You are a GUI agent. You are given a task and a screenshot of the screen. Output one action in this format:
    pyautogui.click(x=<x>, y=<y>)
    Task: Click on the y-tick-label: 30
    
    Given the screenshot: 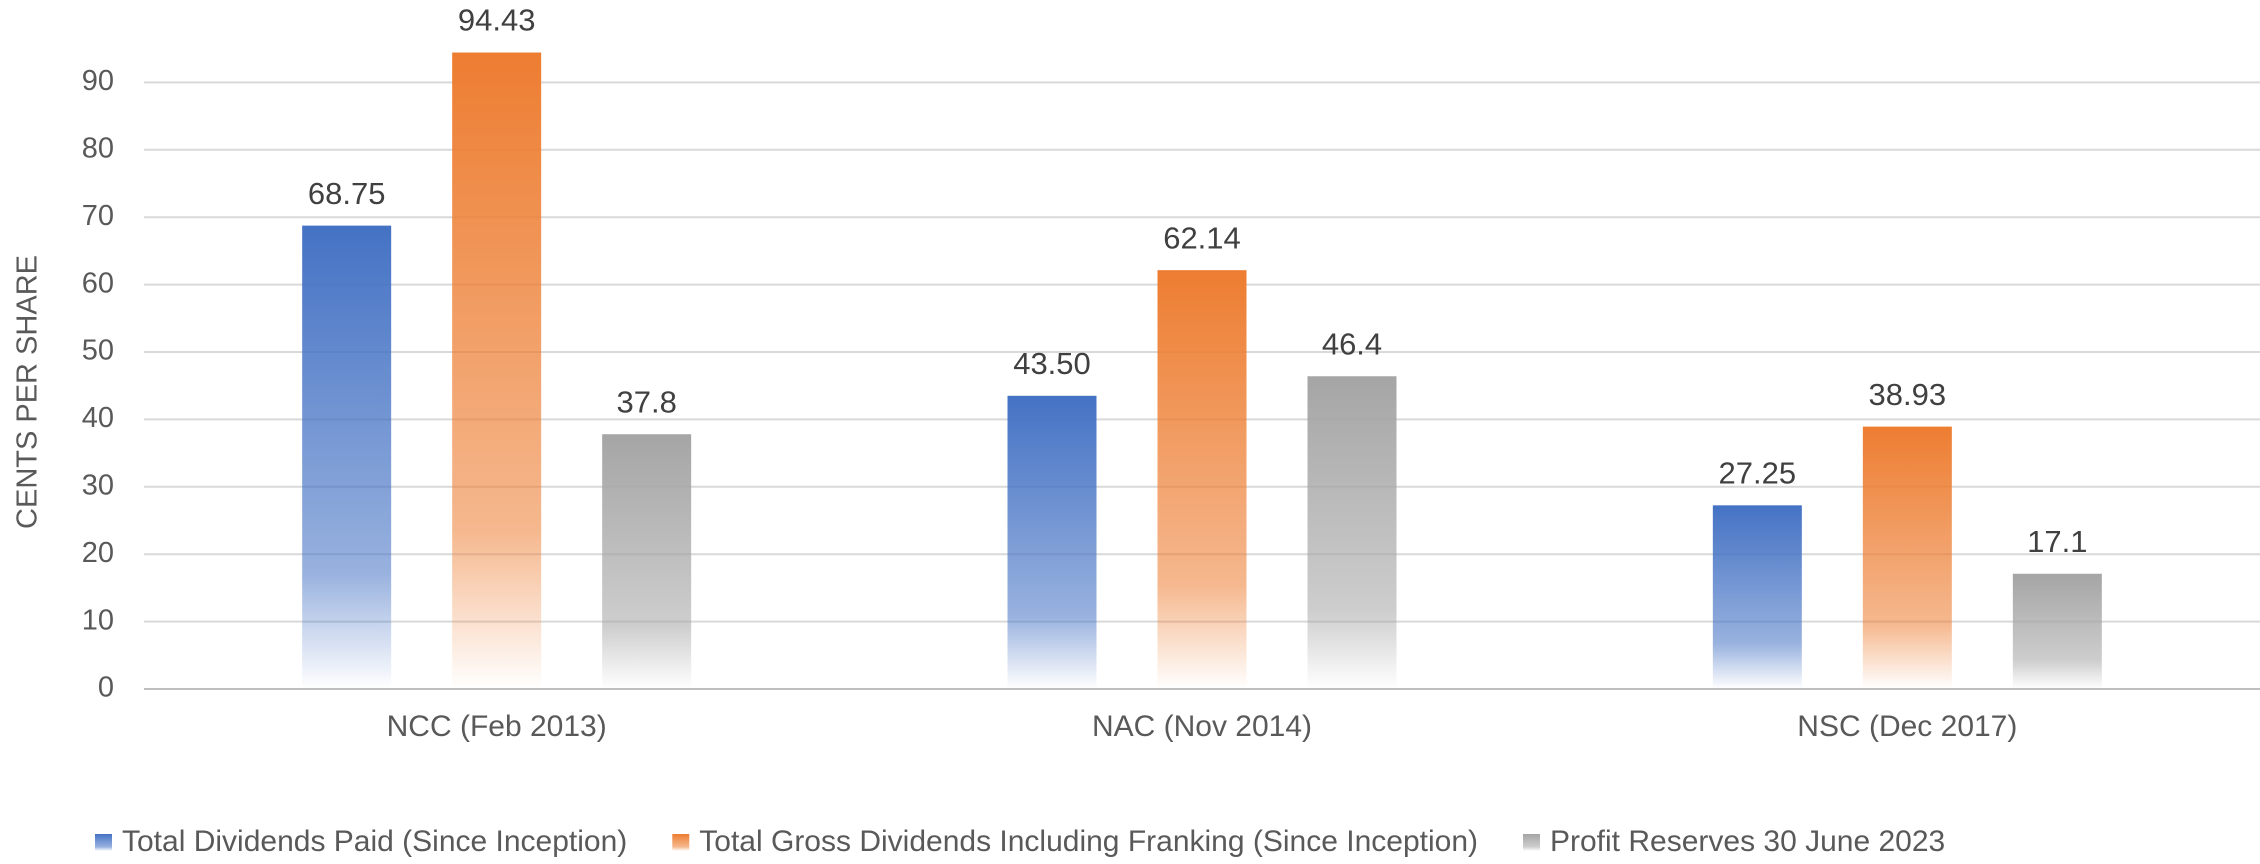 What is the action you would take?
    pyautogui.click(x=98, y=485)
    